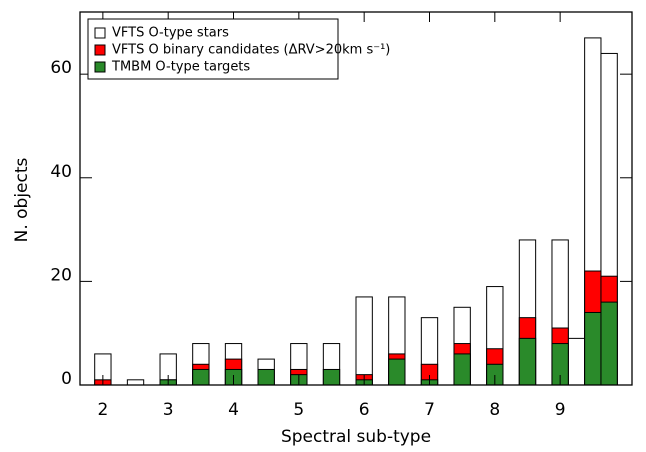  Describe the element at coordinates (102, 410) in the screenshot. I see `x-tick-label: 2` at that location.